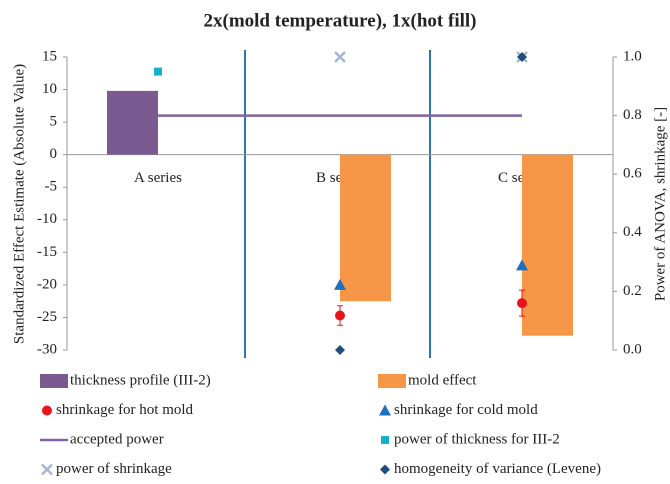 This screenshot has height=484, width=670. I want to click on y2-axis-label: Power of ANOVA, shrinkage [-], so click(660, 204).